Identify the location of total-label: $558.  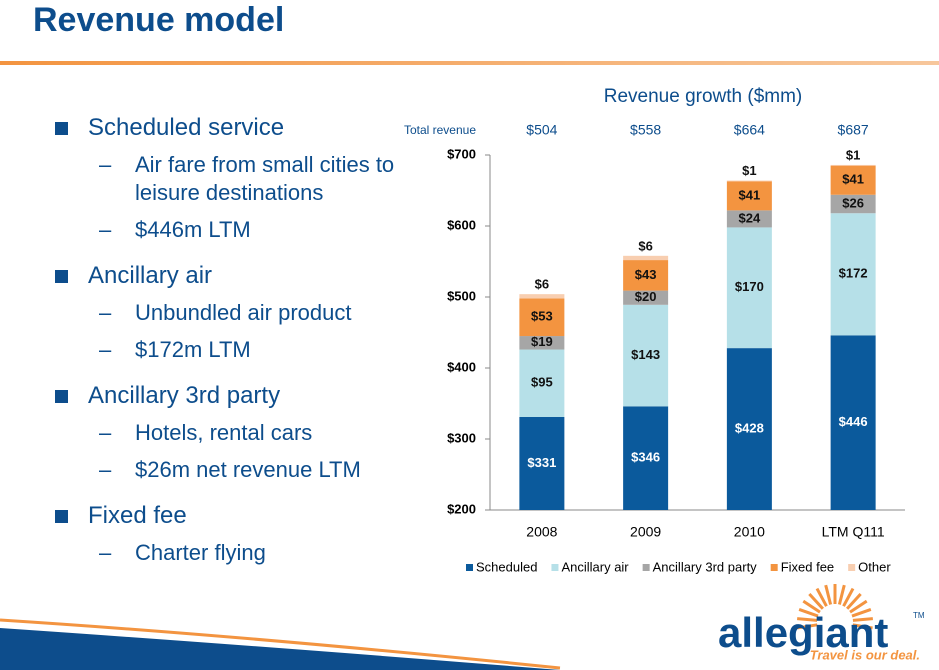
(645, 130).